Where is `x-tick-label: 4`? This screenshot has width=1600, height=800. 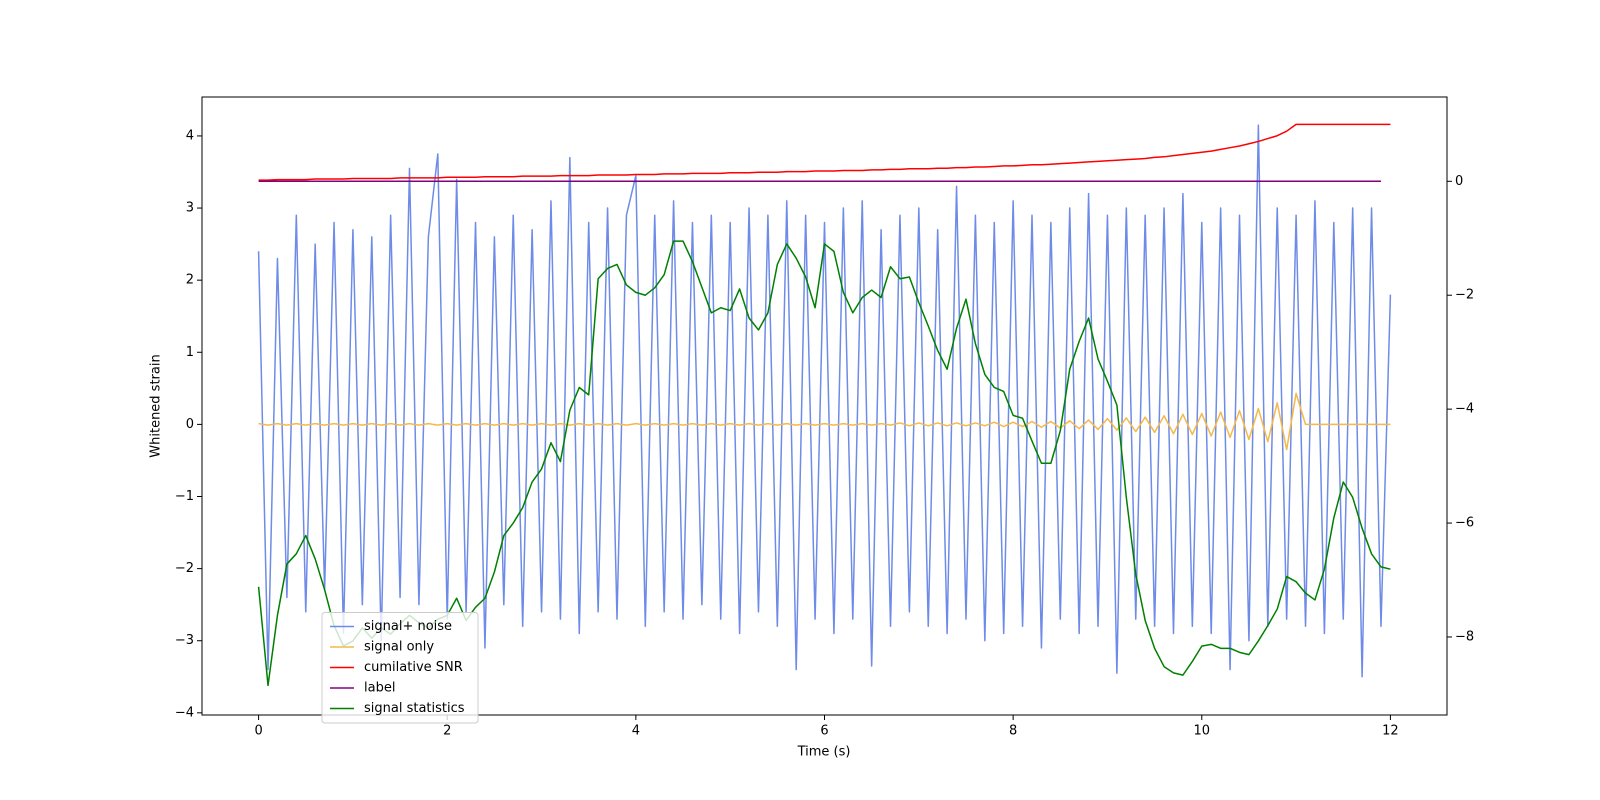
x-tick-label: 4 is located at coordinates (636, 731).